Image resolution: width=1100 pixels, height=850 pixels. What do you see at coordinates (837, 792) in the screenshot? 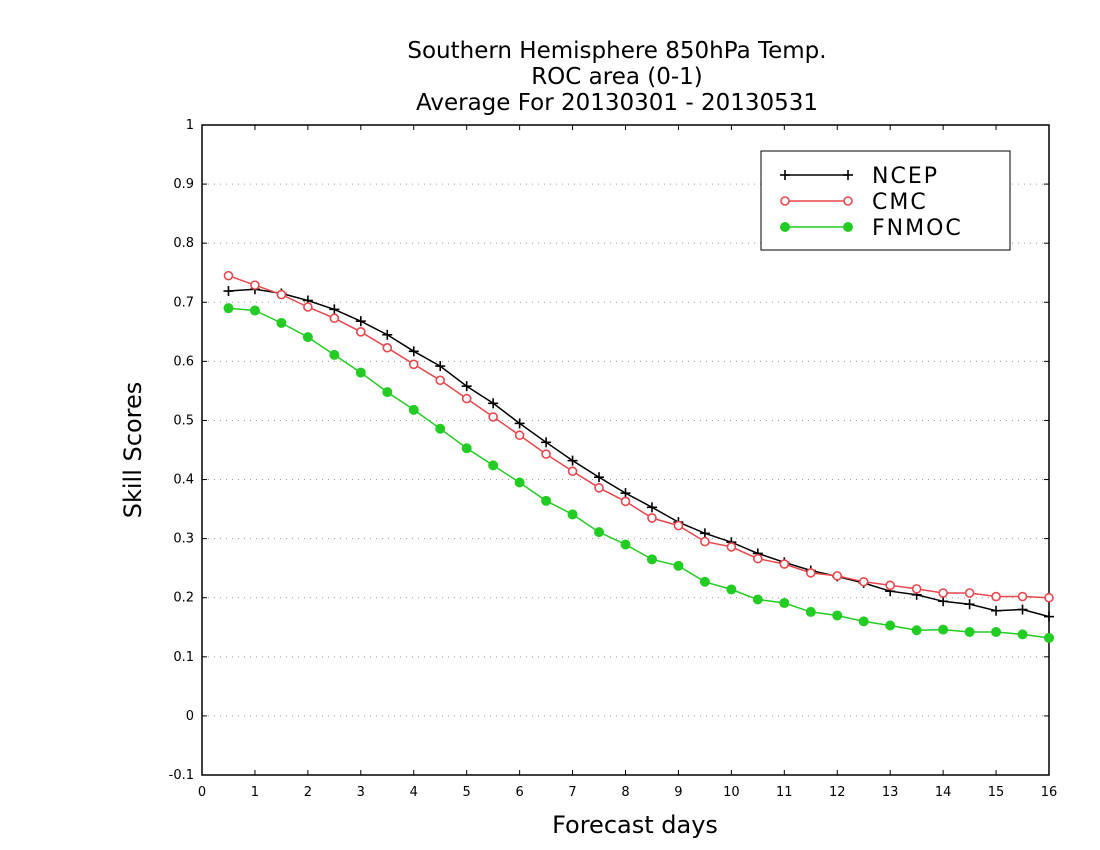
I see `x-tick-label: 12` at bounding box center [837, 792].